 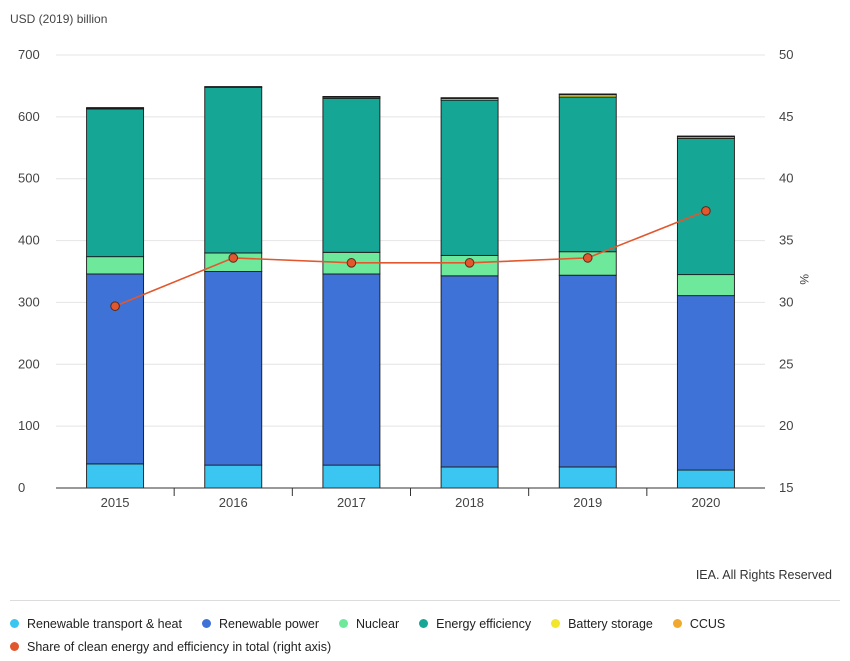 What do you see at coordinates (786, 54) in the screenshot?
I see `y-right-tick-label: 50` at bounding box center [786, 54].